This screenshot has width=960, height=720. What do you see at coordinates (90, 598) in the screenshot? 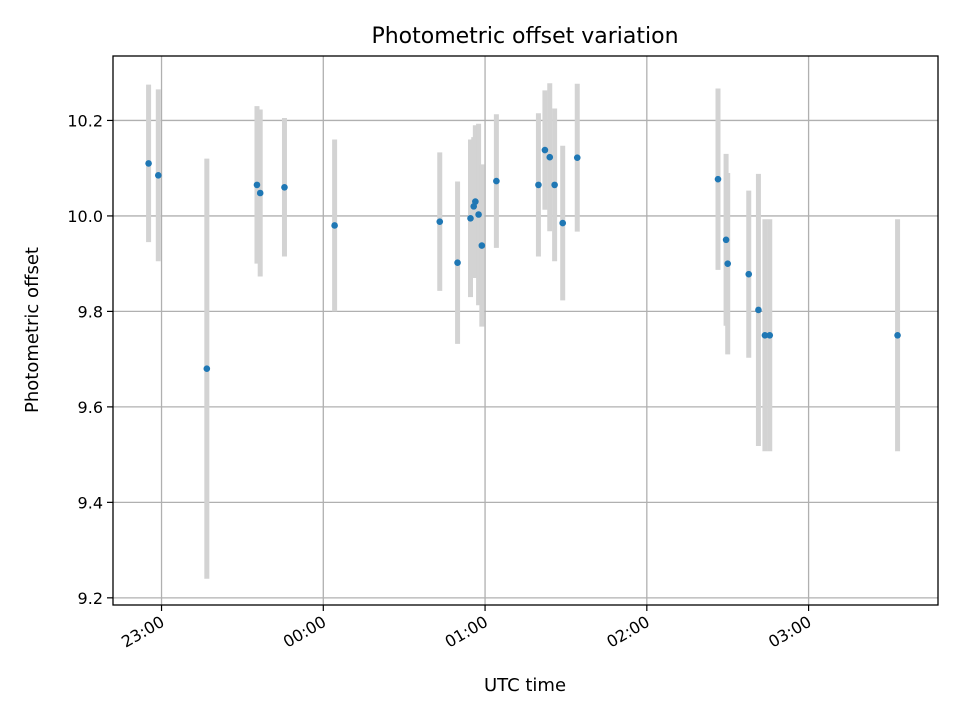
I see `y-tick-label: 9.2` at bounding box center [90, 598].